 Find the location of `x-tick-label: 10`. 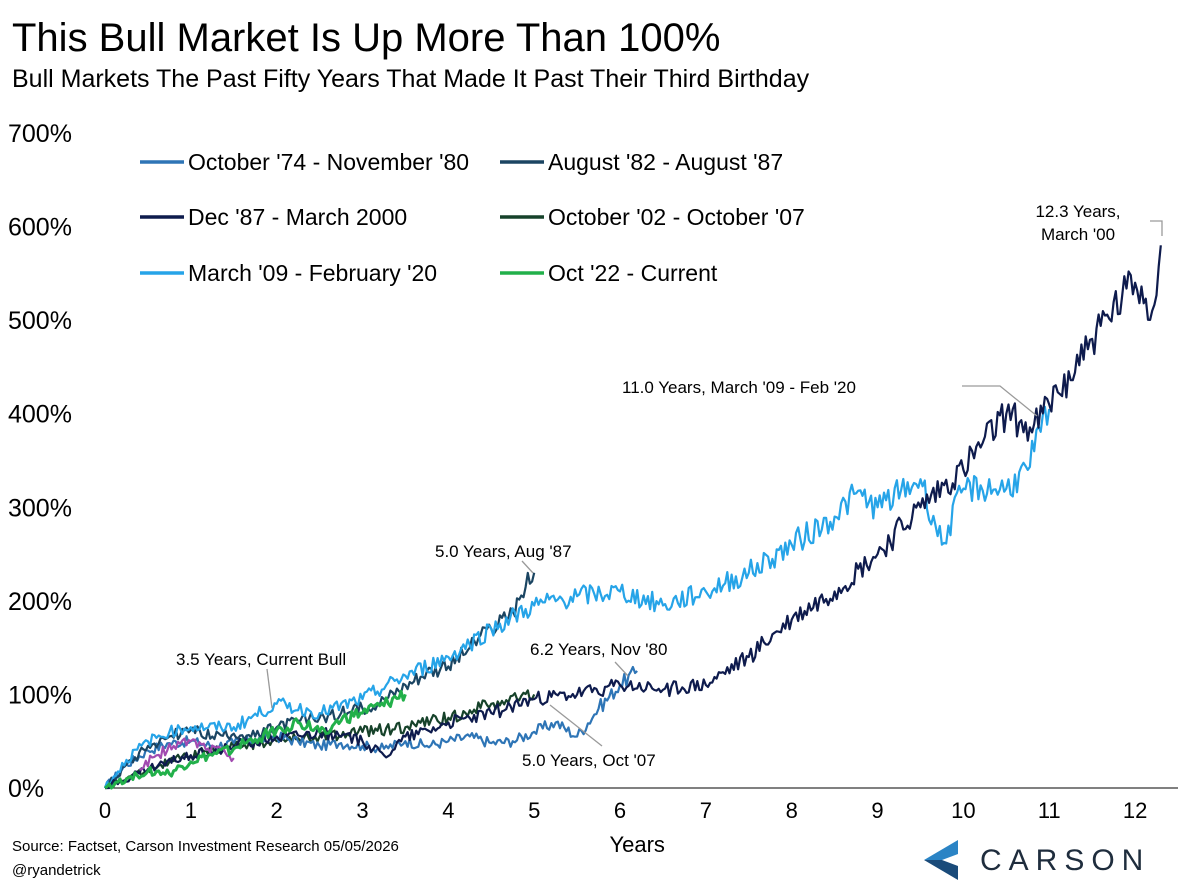

x-tick-label: 10 is located at coordinates (963, 810).